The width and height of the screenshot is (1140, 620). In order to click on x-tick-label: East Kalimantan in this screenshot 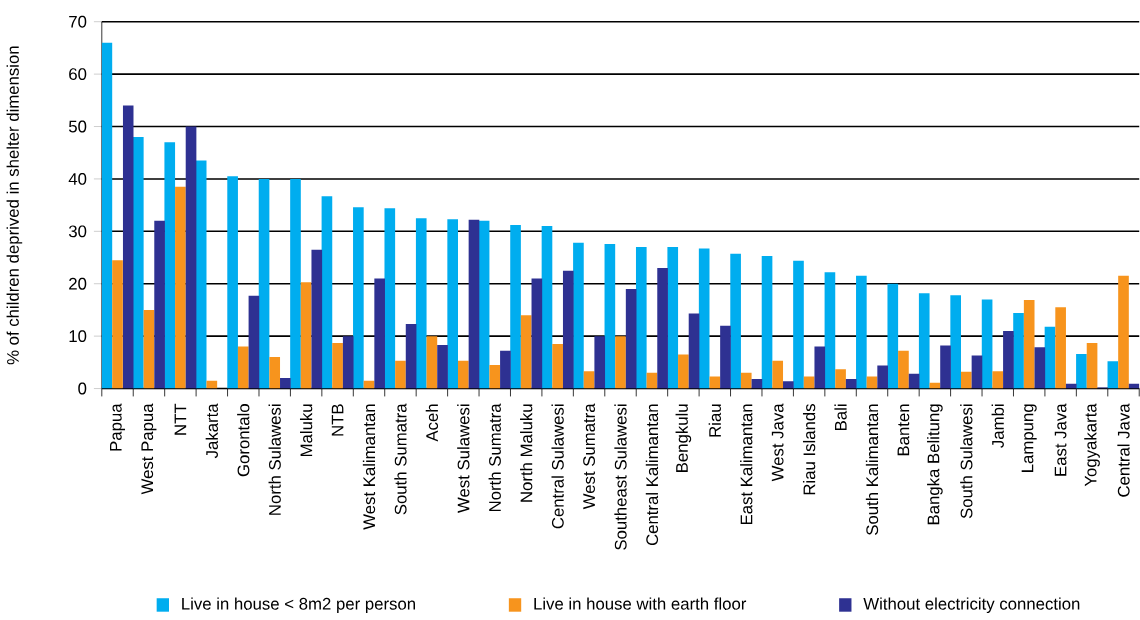, I will do `click(746, 464)`.